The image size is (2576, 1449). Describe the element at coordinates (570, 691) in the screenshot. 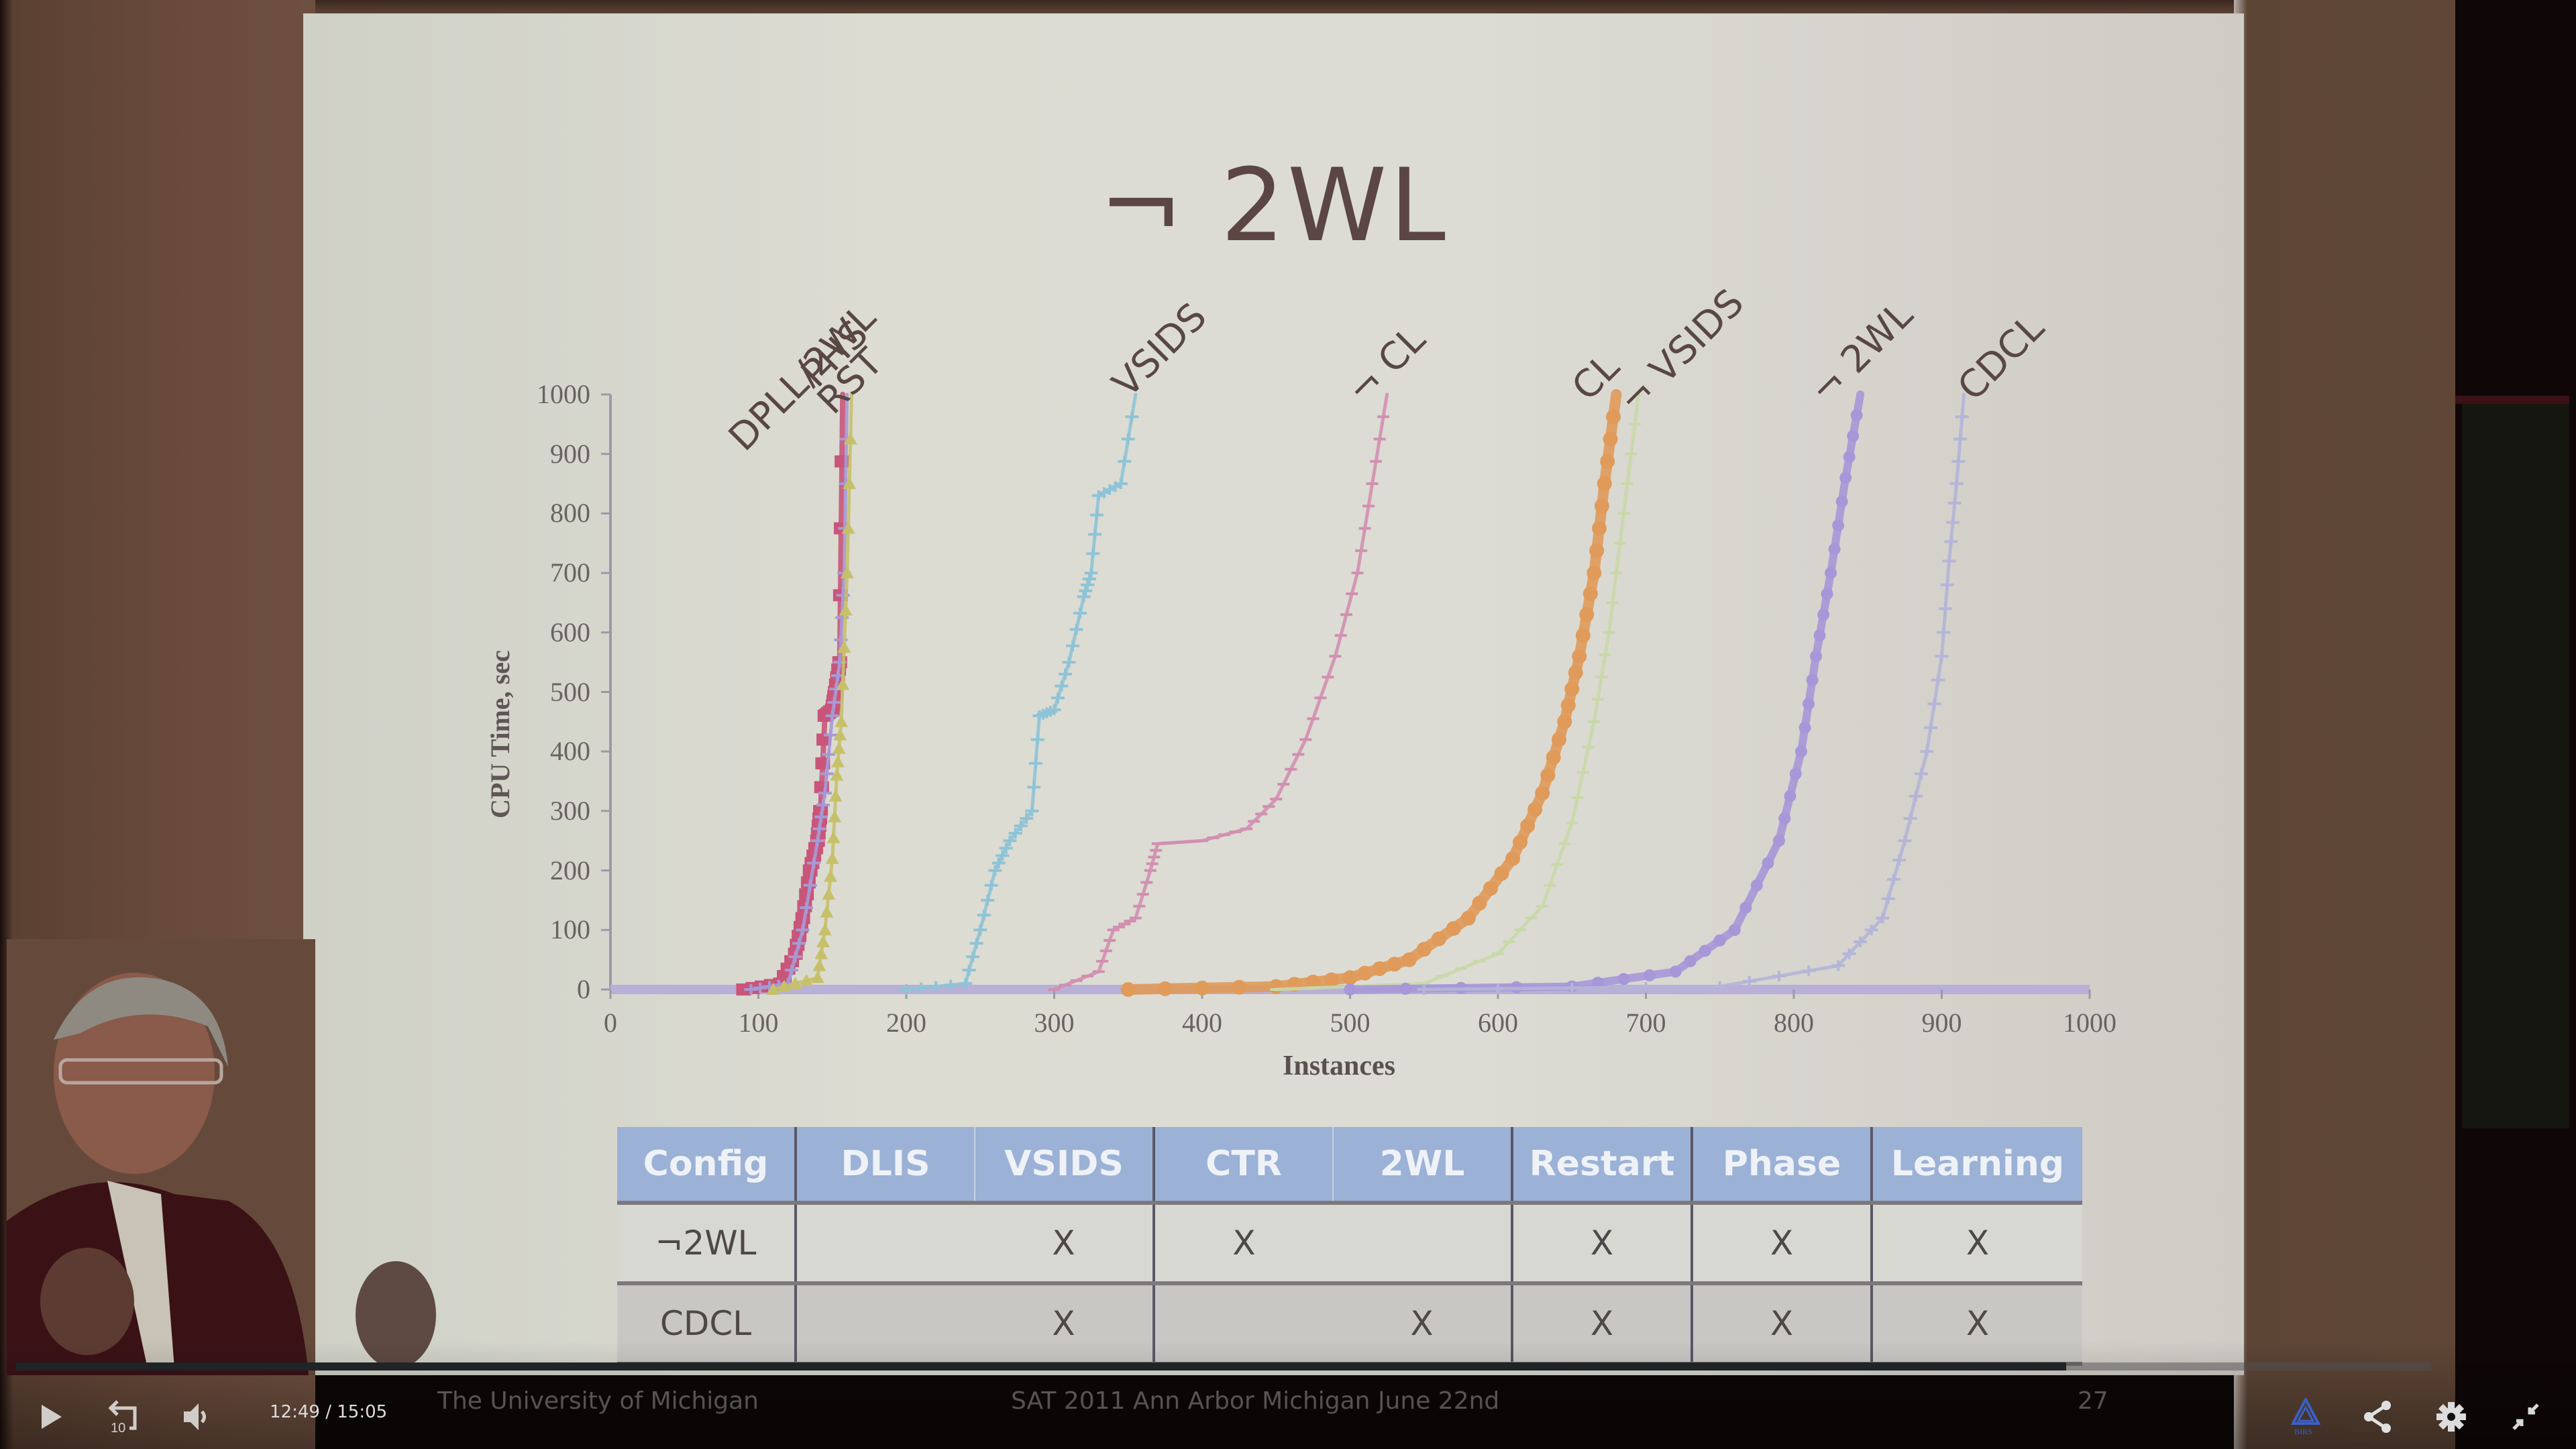

I see `y-tick-label: 500` at that location.